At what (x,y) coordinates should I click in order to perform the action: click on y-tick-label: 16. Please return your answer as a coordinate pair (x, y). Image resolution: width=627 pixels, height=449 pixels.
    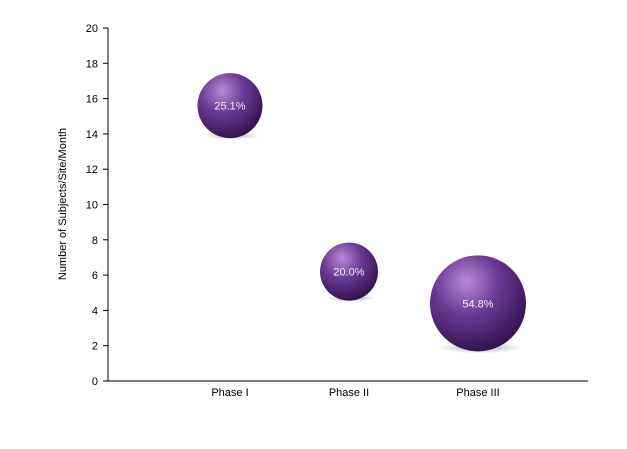
    Looking at the image, I should click on (92, 100).